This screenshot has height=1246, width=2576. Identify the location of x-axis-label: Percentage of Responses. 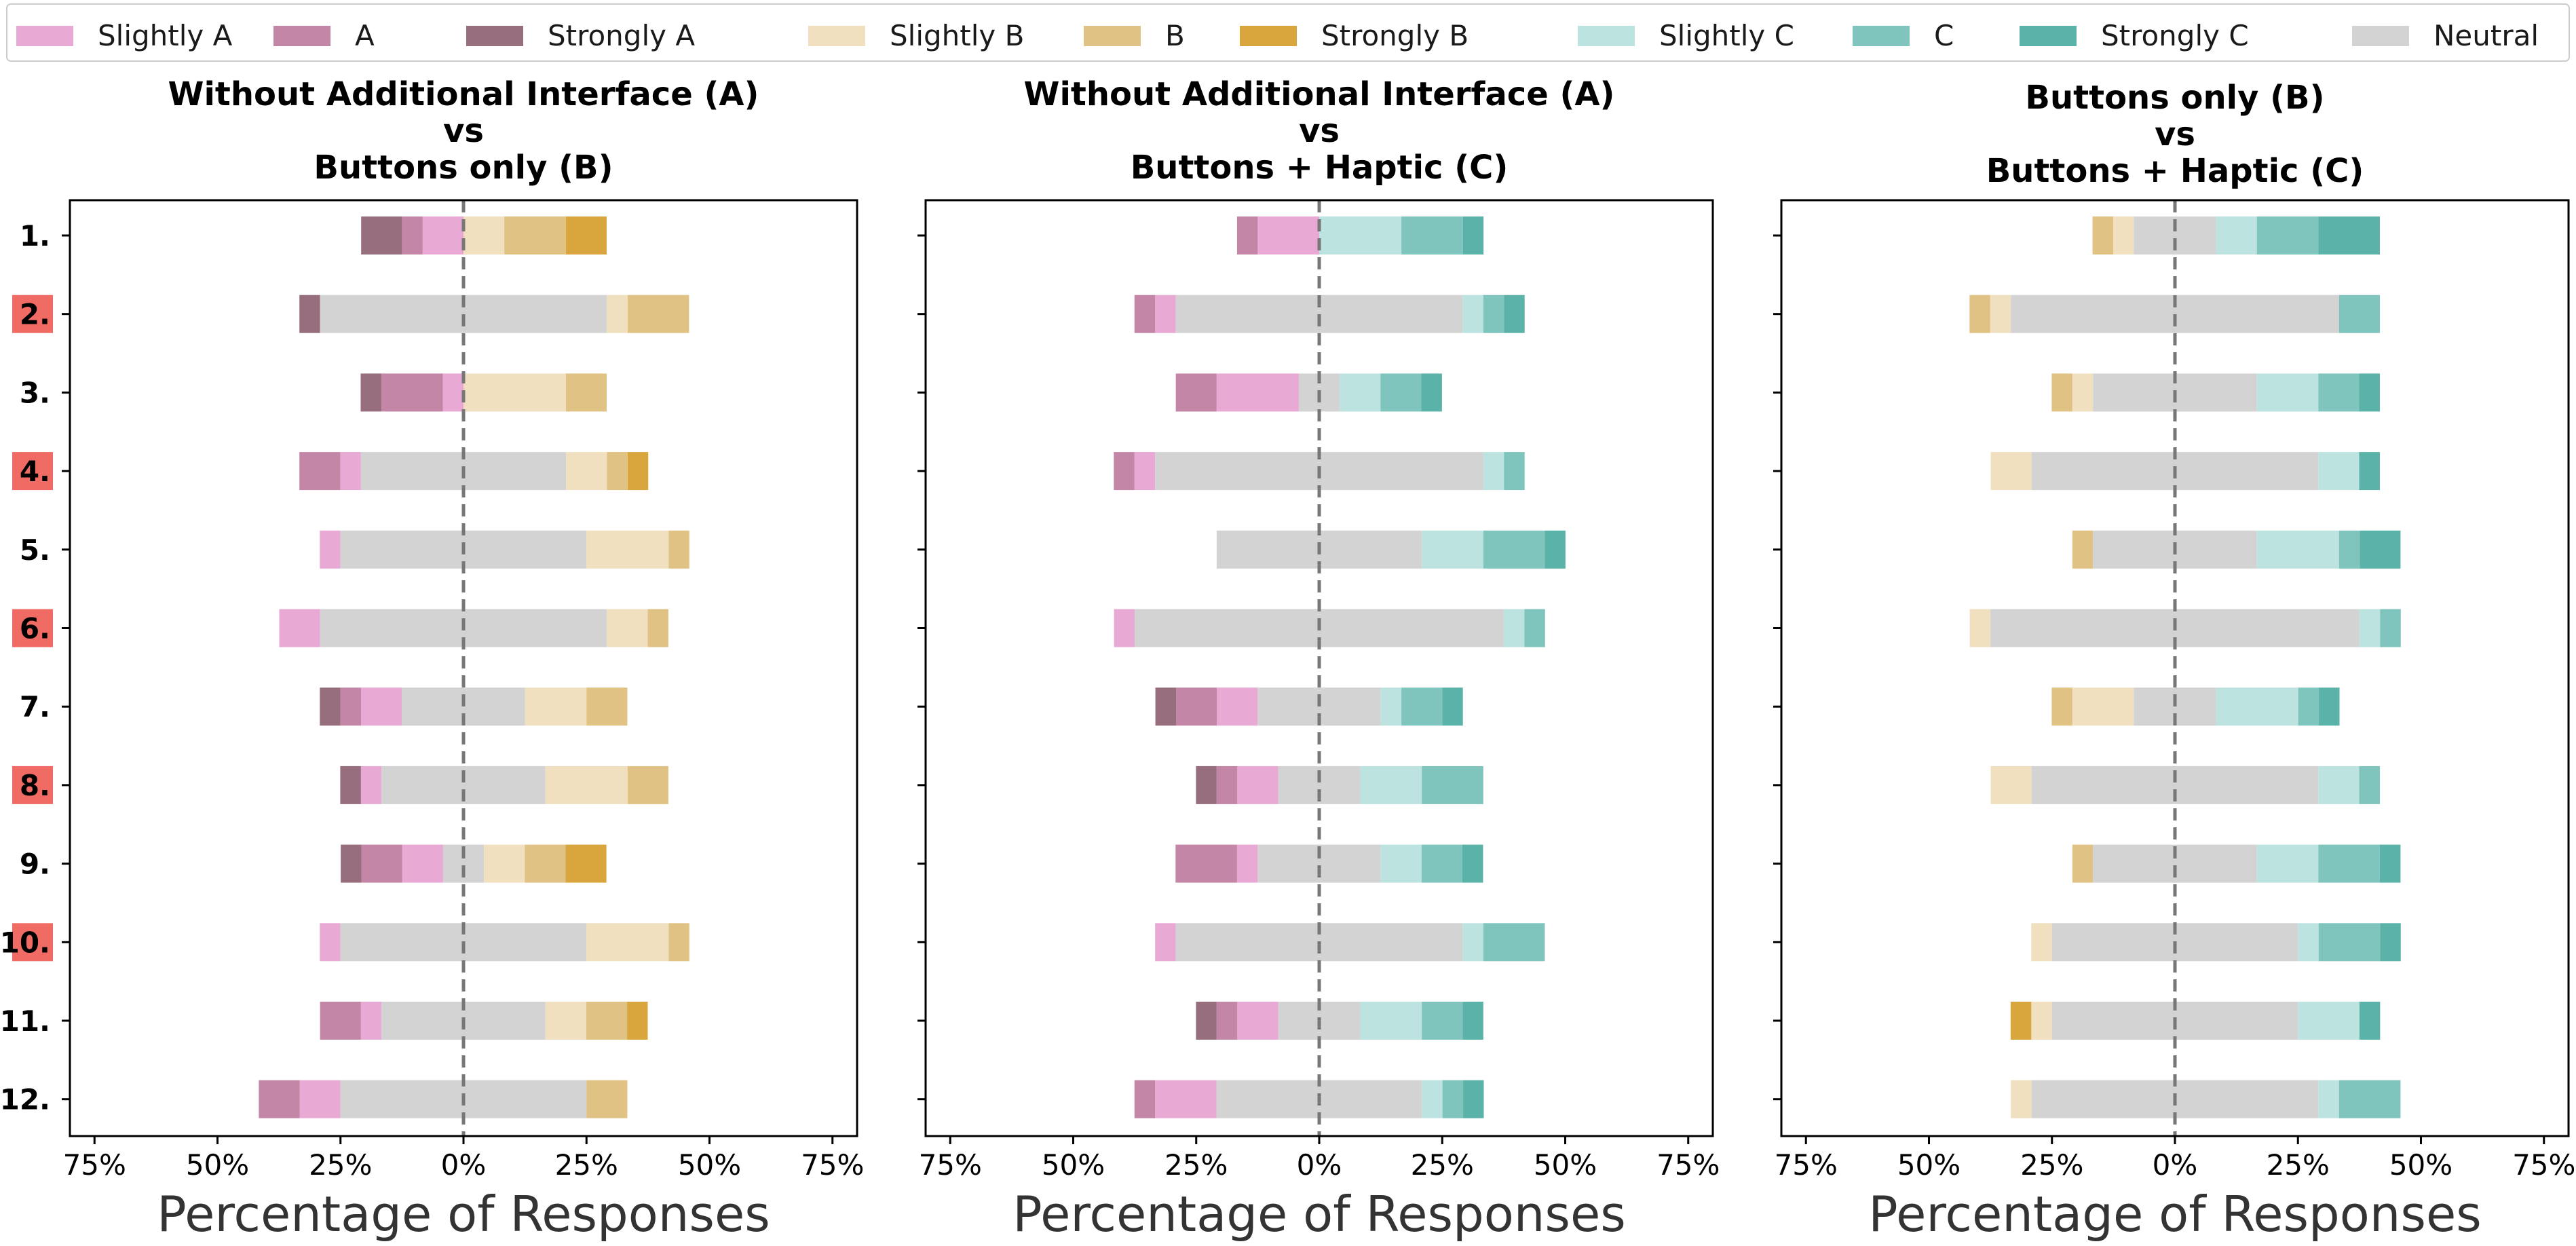
(463, 1214).